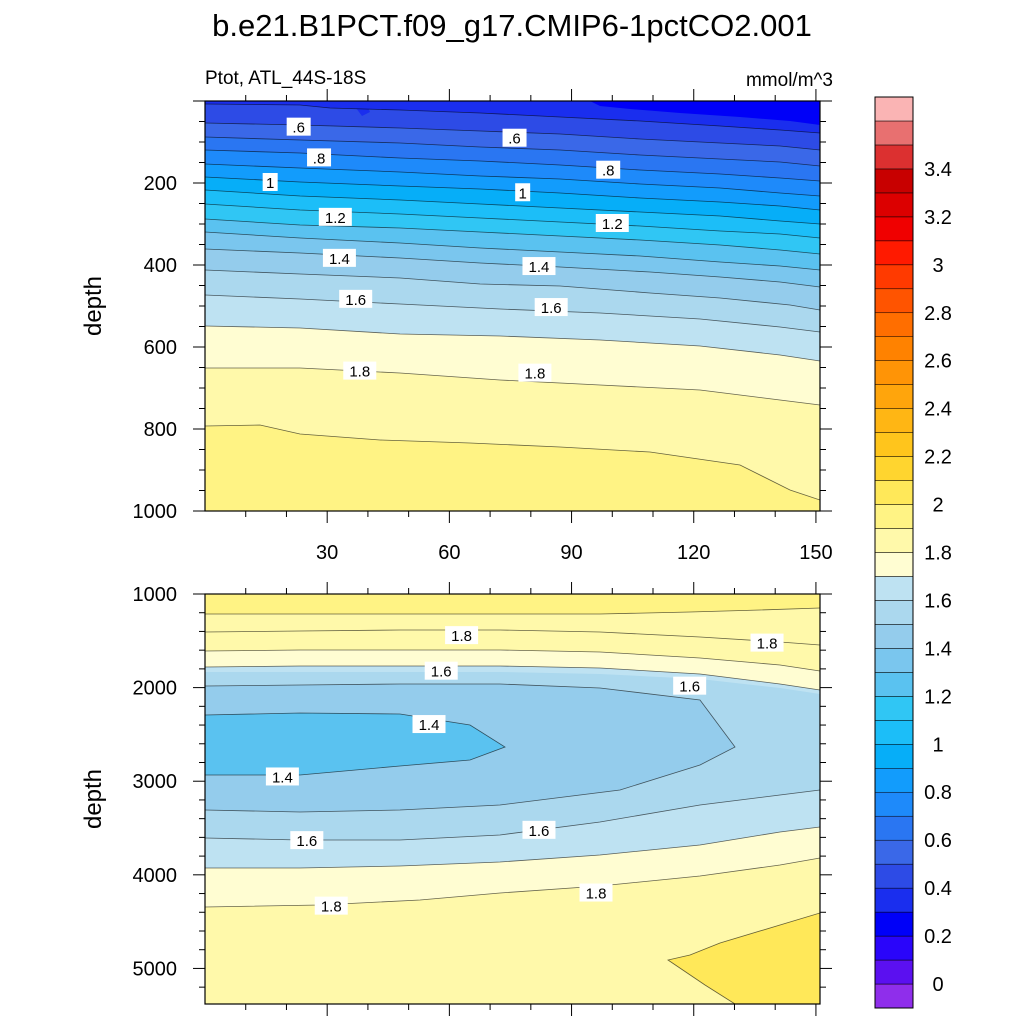 The width and height of the screenshot is (1024, 1029). Describe the element at coordinates (789, 80) in the screenshot. I see `units-label: mmol/m^3` at that location.